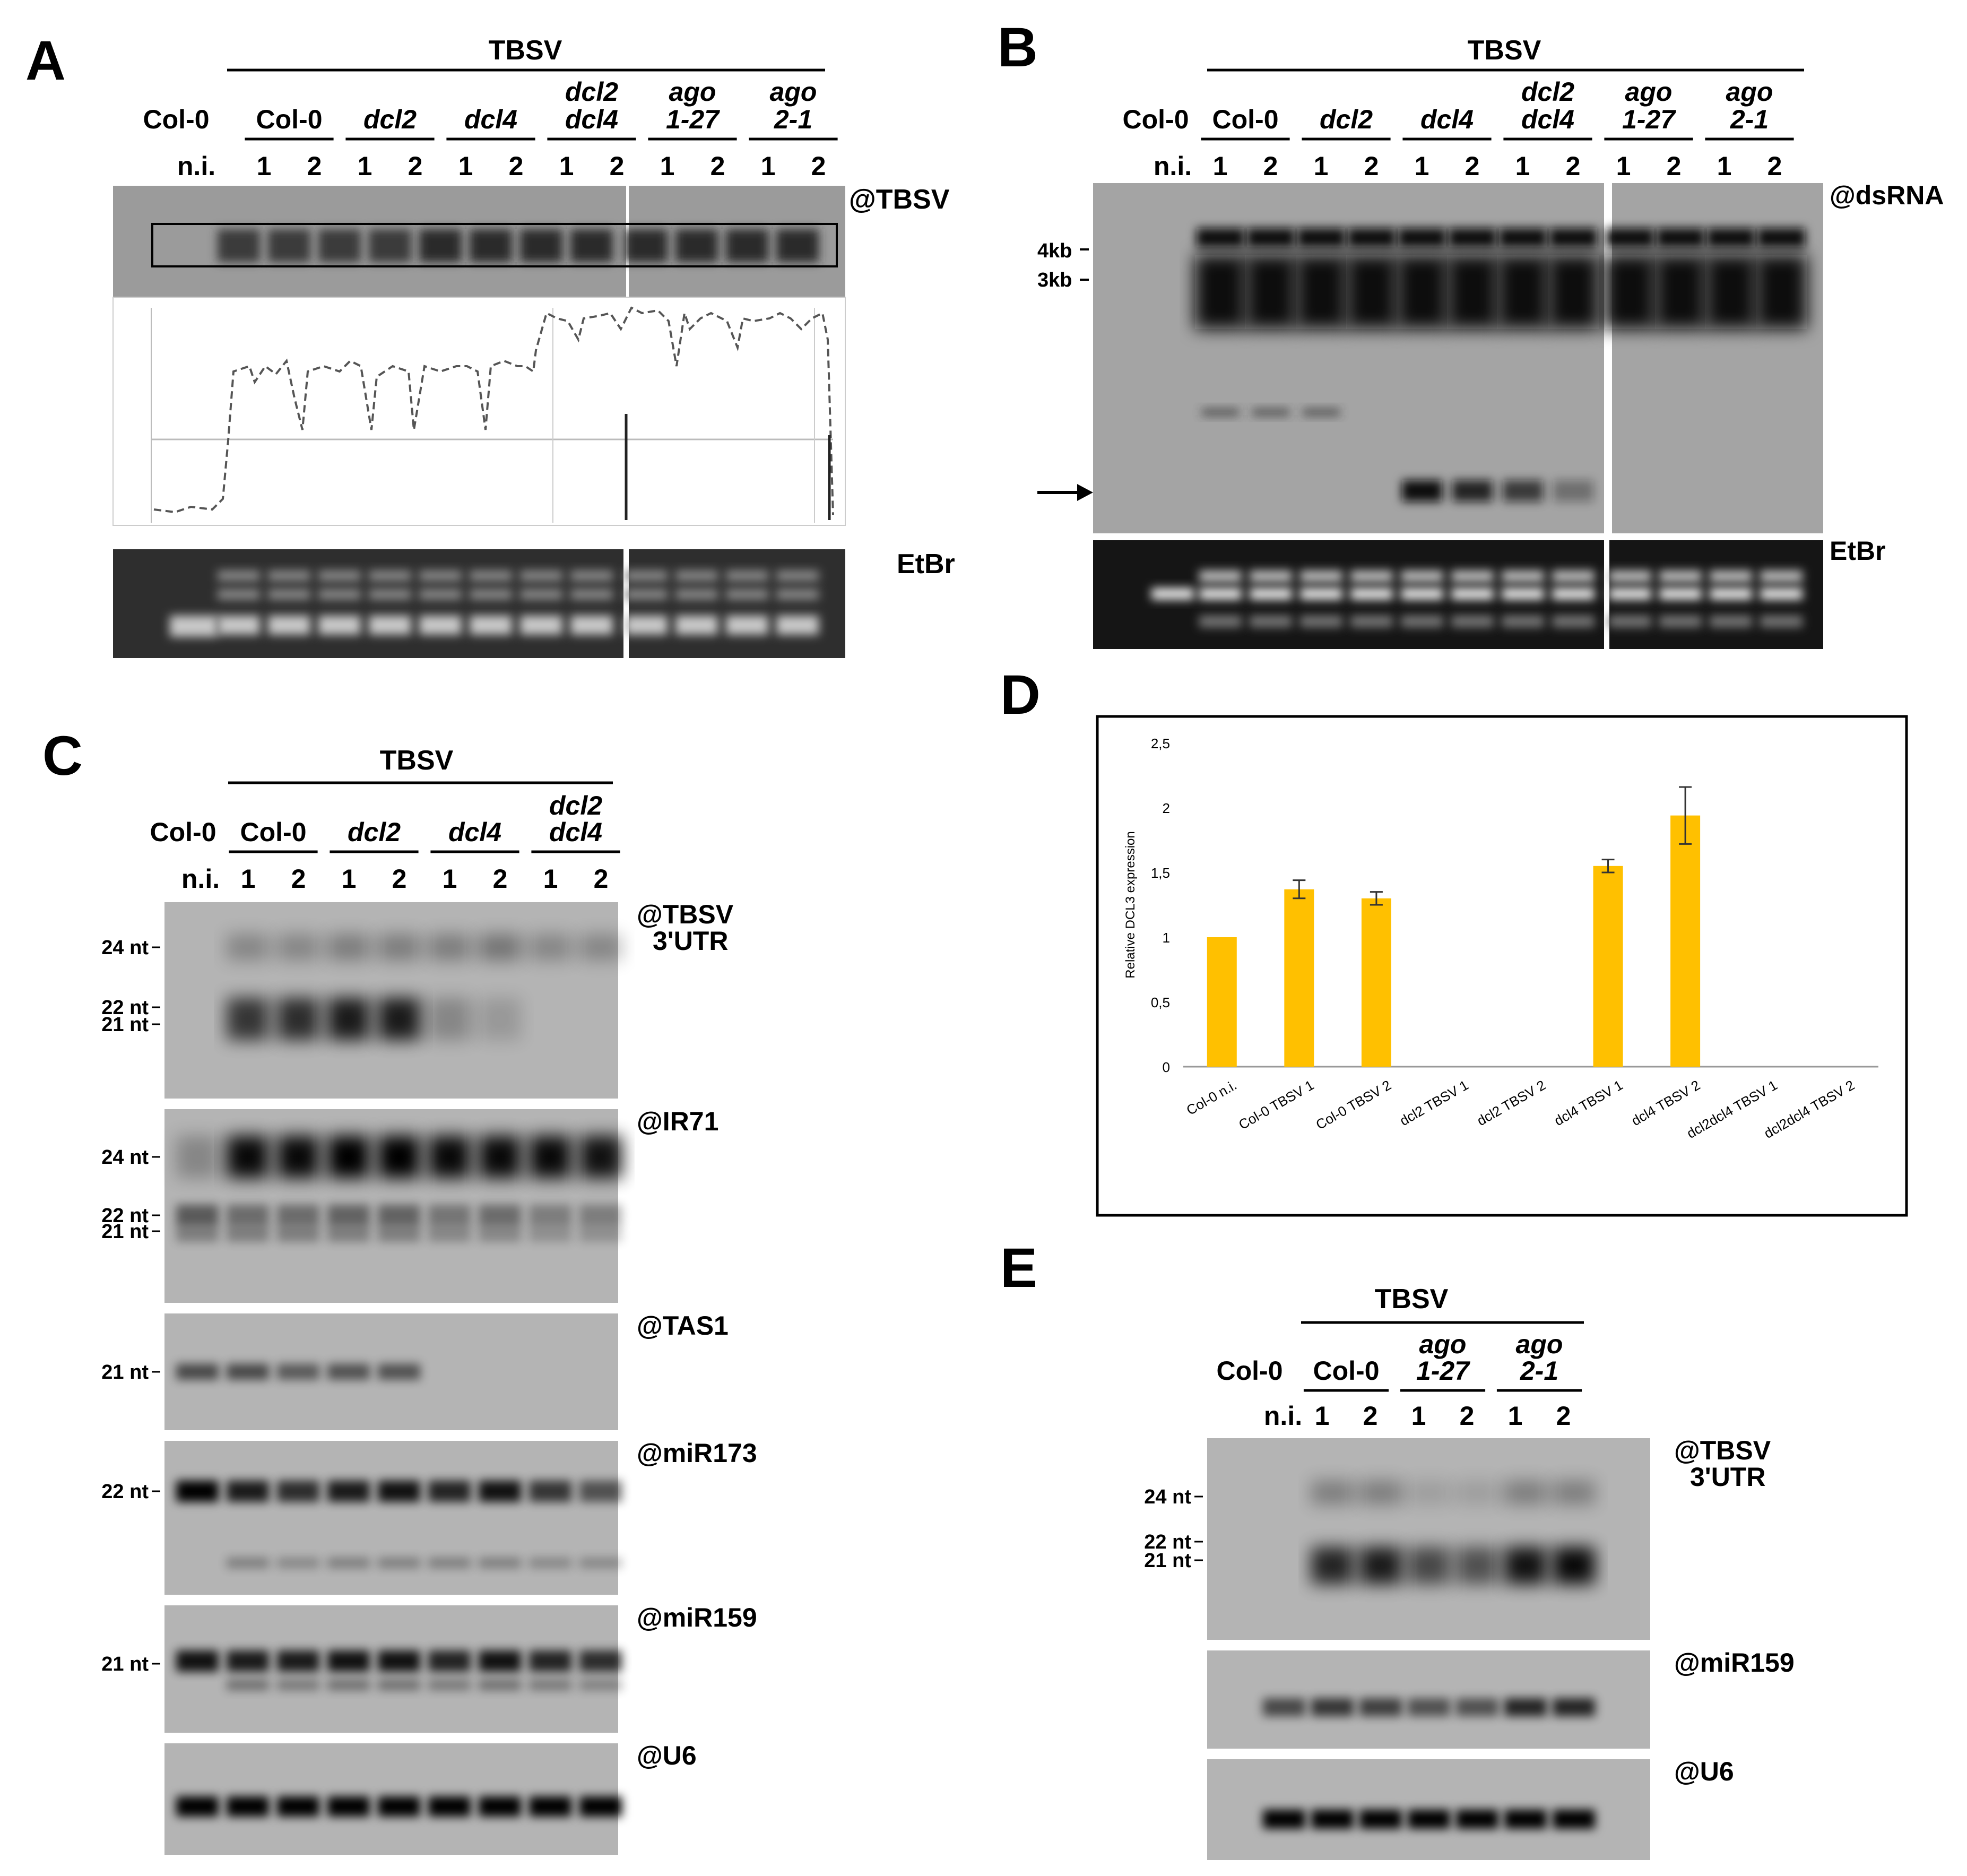 Image resolution: width=1967 pixels, height=1876 pixels. Describe the element at coordinates (667, 1756) in the screenshot. I see `probe-label: @U6` at that location.